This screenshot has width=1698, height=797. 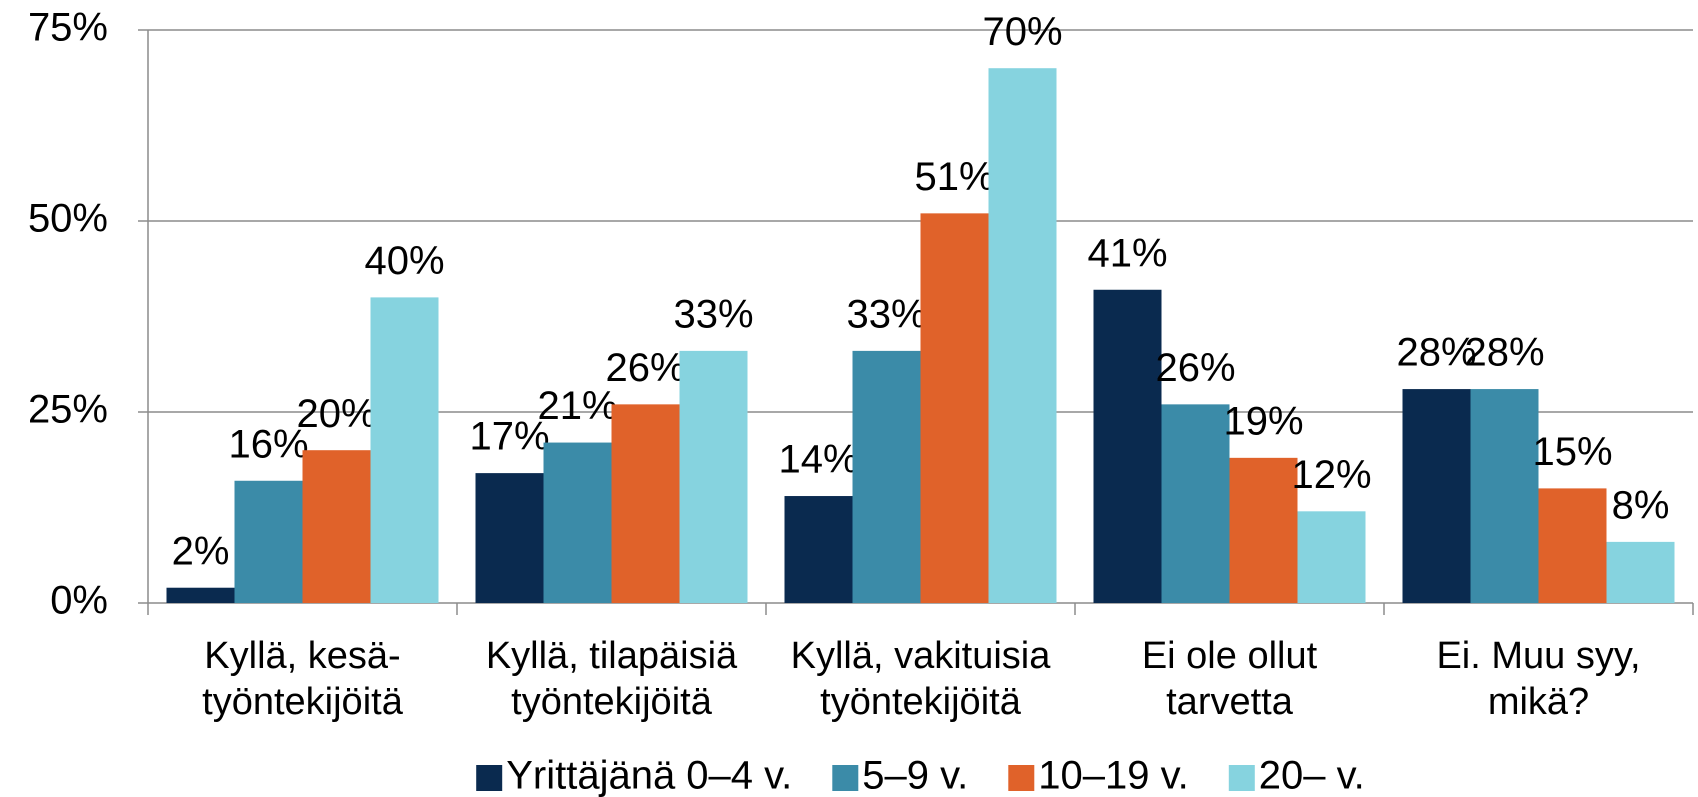 I want to click on y-tick-label: 25%, so click(x=68, y=410).